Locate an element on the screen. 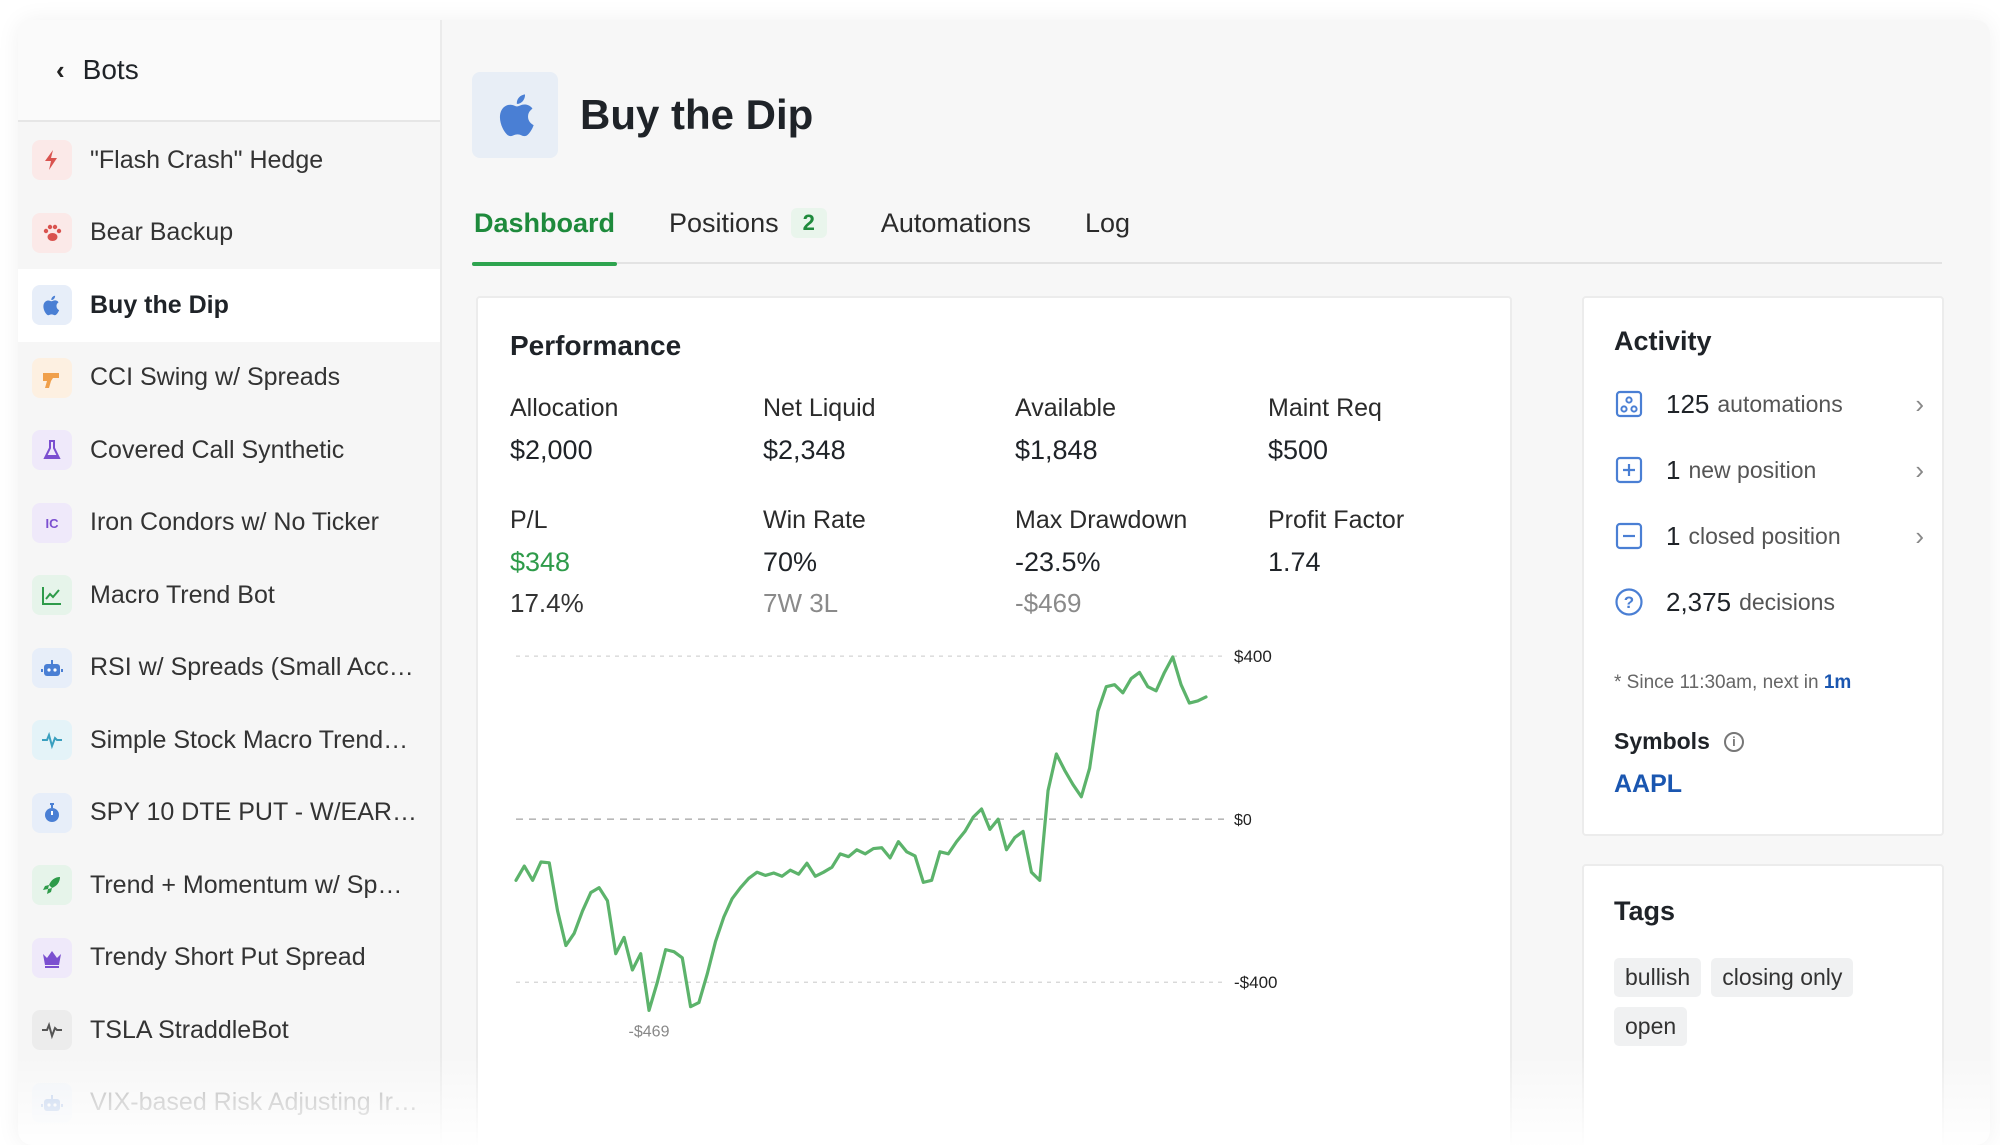 The height and width of the screenshot is (1145, 2000). paw-icon is located at coordinates (52, 232).